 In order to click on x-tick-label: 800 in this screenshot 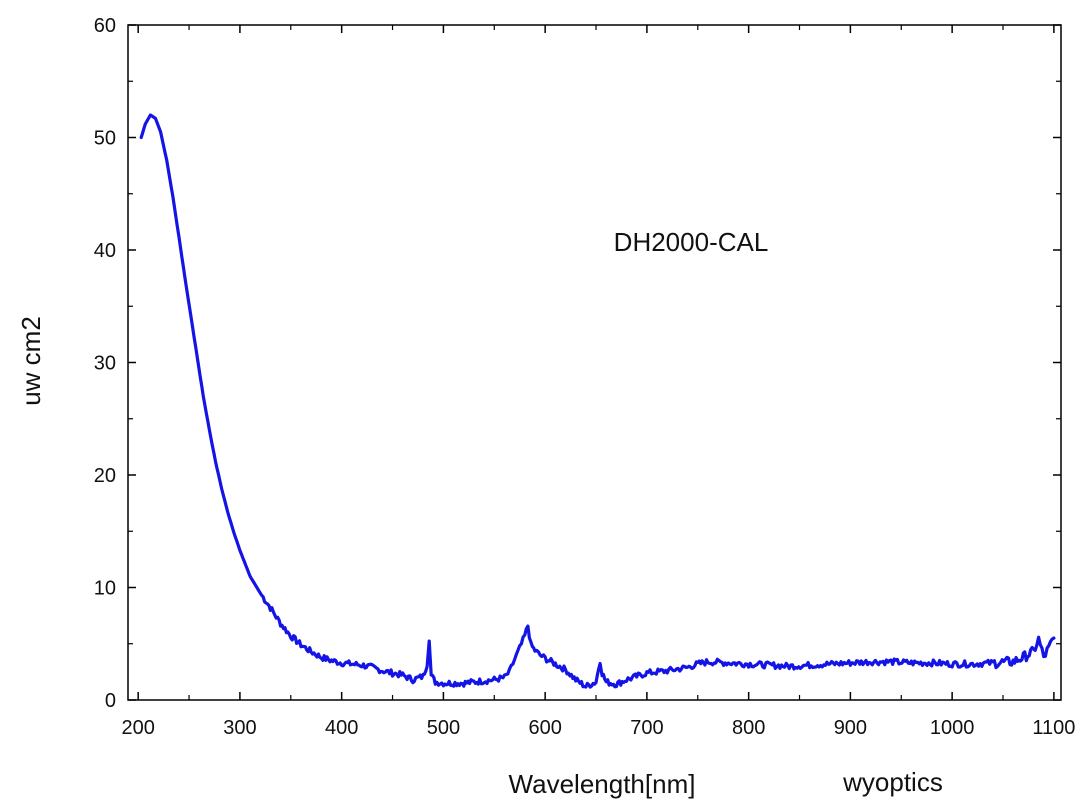, I will do `click(748, 728)`.